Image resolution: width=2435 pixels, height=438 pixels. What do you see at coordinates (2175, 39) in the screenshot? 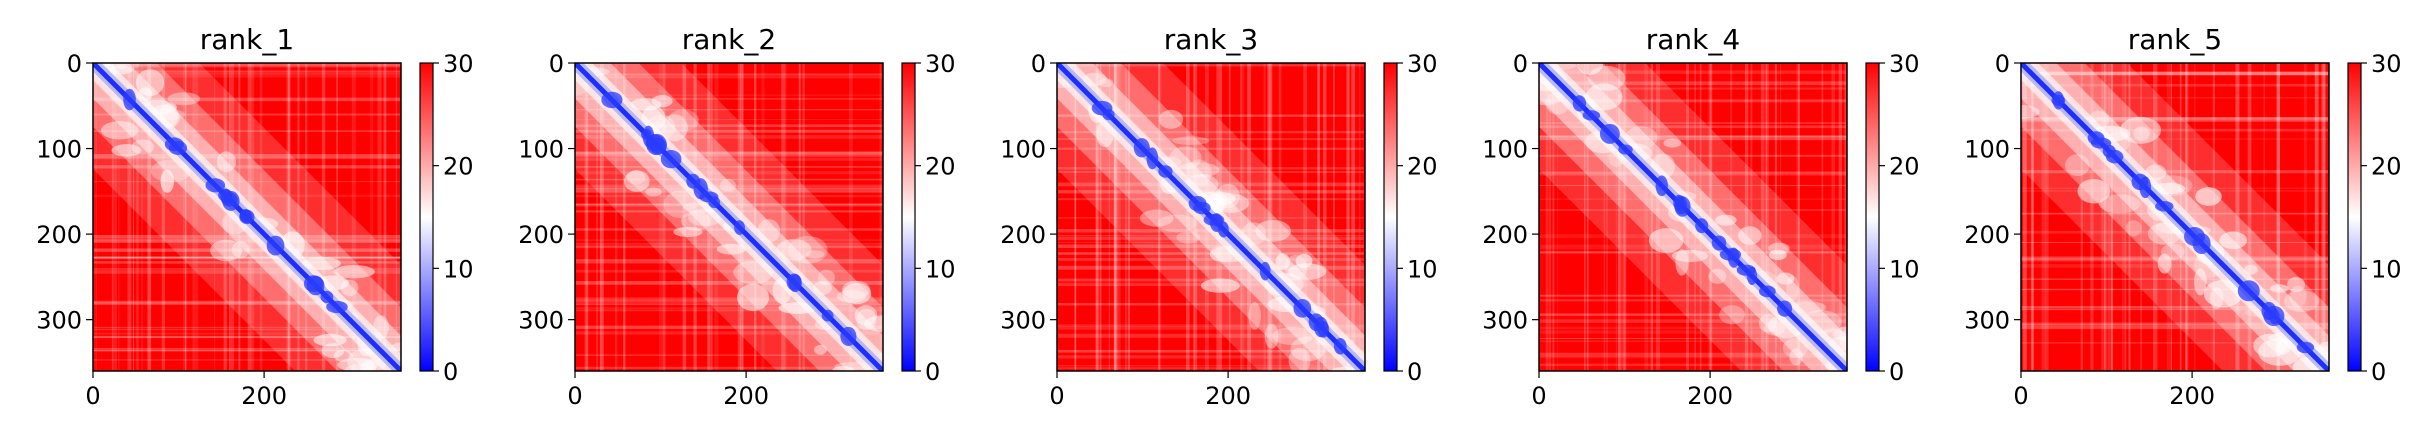
I see `subplot-title: rank_5` at bounding box center [2175, 39].